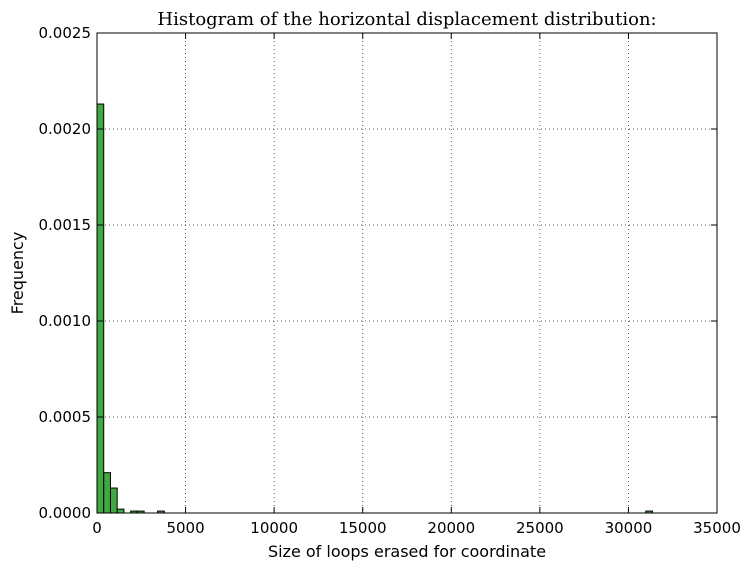  I want to click on y-tick-label: 0.0015, so click(65, 225).